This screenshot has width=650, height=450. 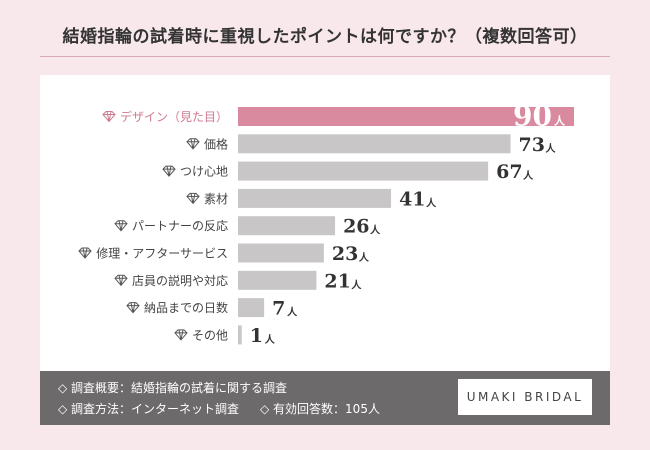 I want to click on value-label: 90, so click(x=532, y=116).